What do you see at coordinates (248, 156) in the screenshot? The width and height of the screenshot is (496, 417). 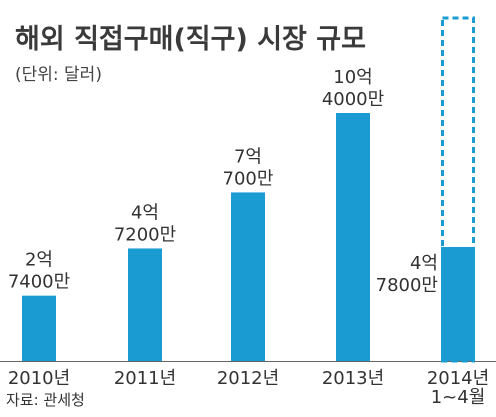 I see `value-label-2-0: 7억` at bounding box center [248, 156].